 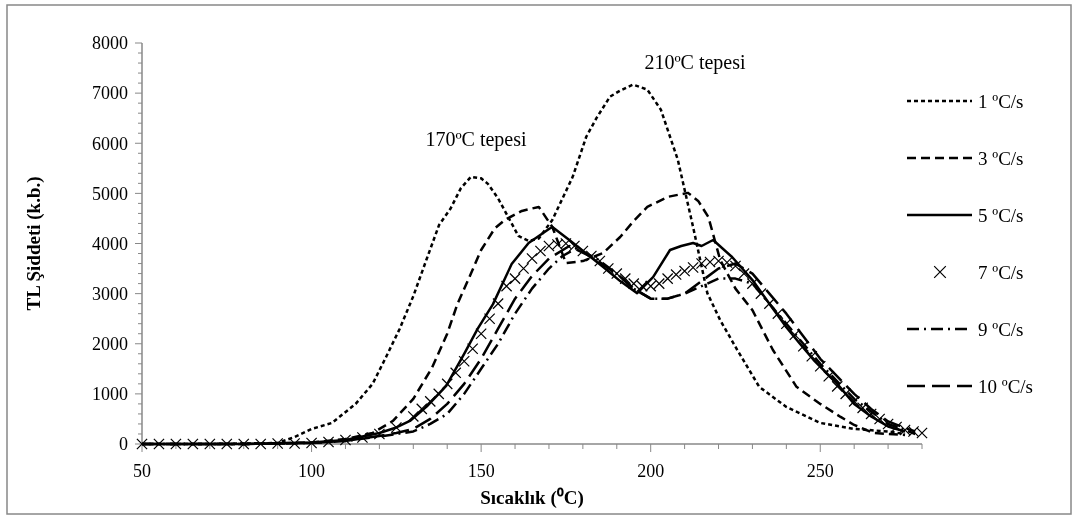 What do you see at coordinates (695, 62) in the screenshot?
I see `annotation: 210ºC tepesi` at bounding box center [695, 62].